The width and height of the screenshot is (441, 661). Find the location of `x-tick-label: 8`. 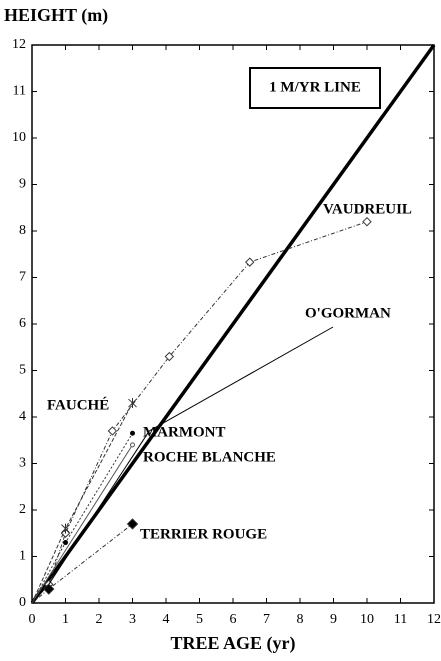

x-tick-label: 8 is located at coordinates (300, 619).